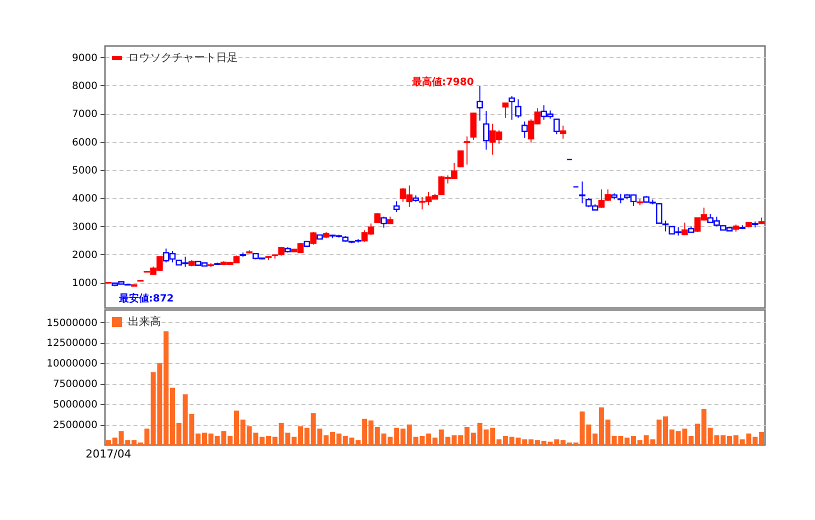 The image size is (815, 520). What do you see at coordinates (75, 384) in the screenshot?
I see `y-tick-label: 7500000` at bounding box center [75, 384].